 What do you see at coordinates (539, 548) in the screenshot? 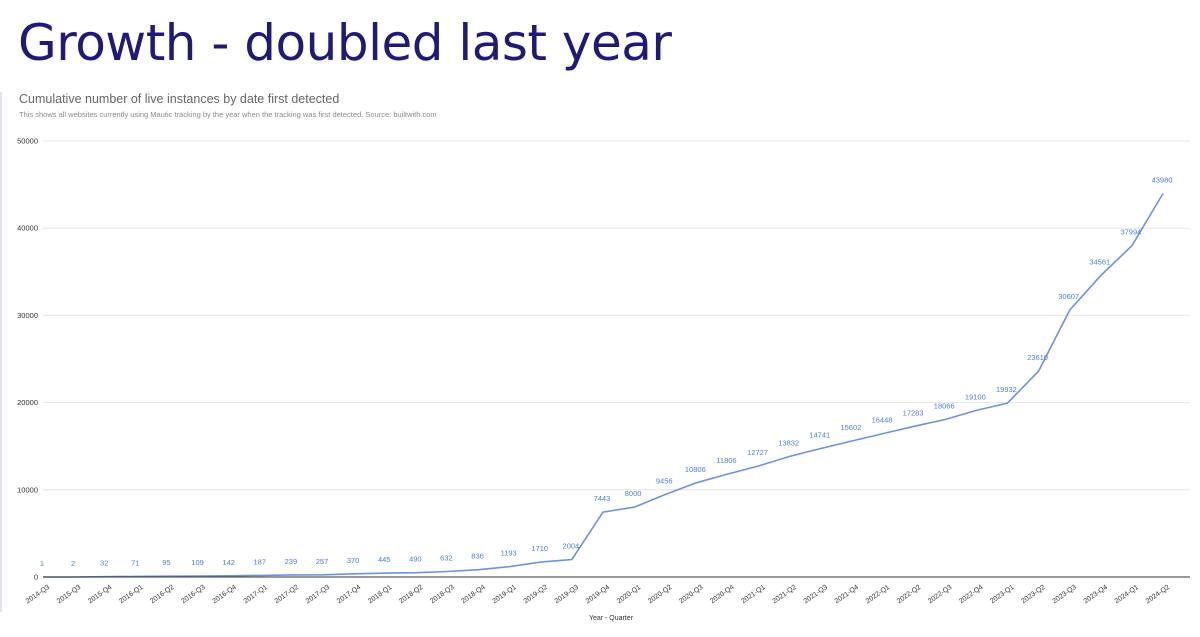
I see `data-label: 1710` at bounding box center [539, 548].